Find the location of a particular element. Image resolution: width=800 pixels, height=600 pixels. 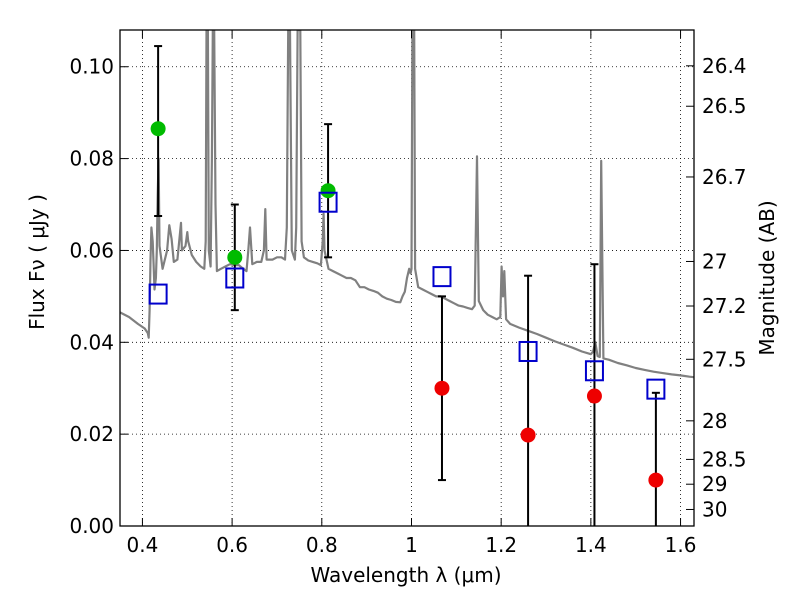

y-tick-label: 0.02 is located at coordinates (91, 434).